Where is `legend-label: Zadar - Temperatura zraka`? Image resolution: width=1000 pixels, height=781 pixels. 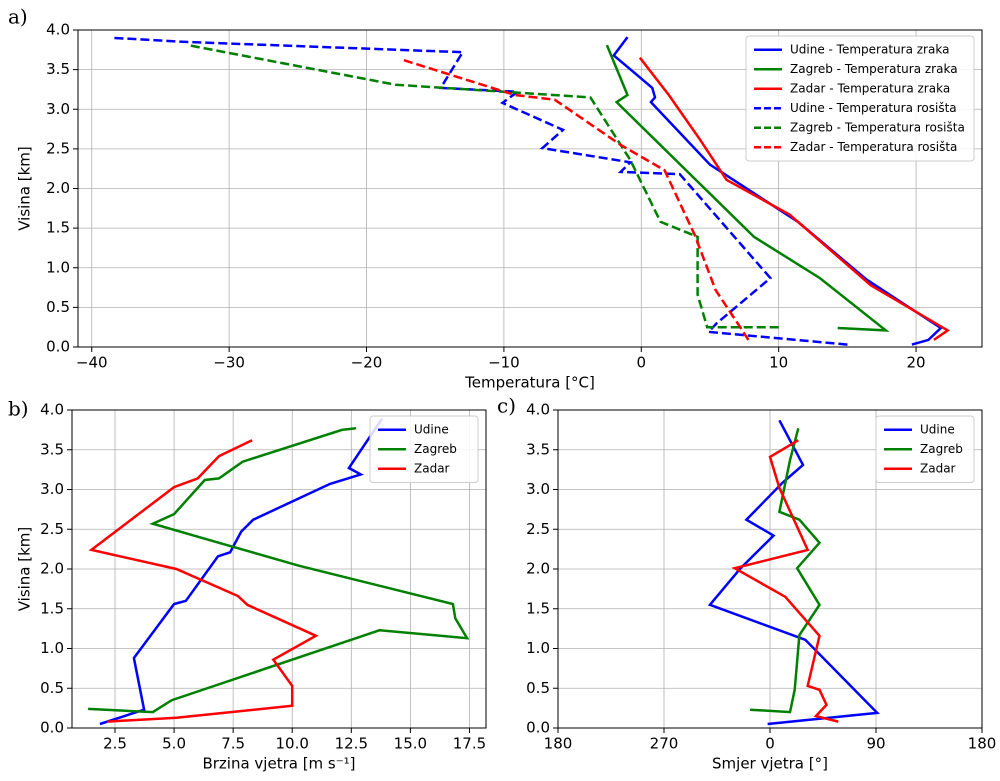 legend-label: Zadar - Temperatura zraka is located at coordinates (870, 88).